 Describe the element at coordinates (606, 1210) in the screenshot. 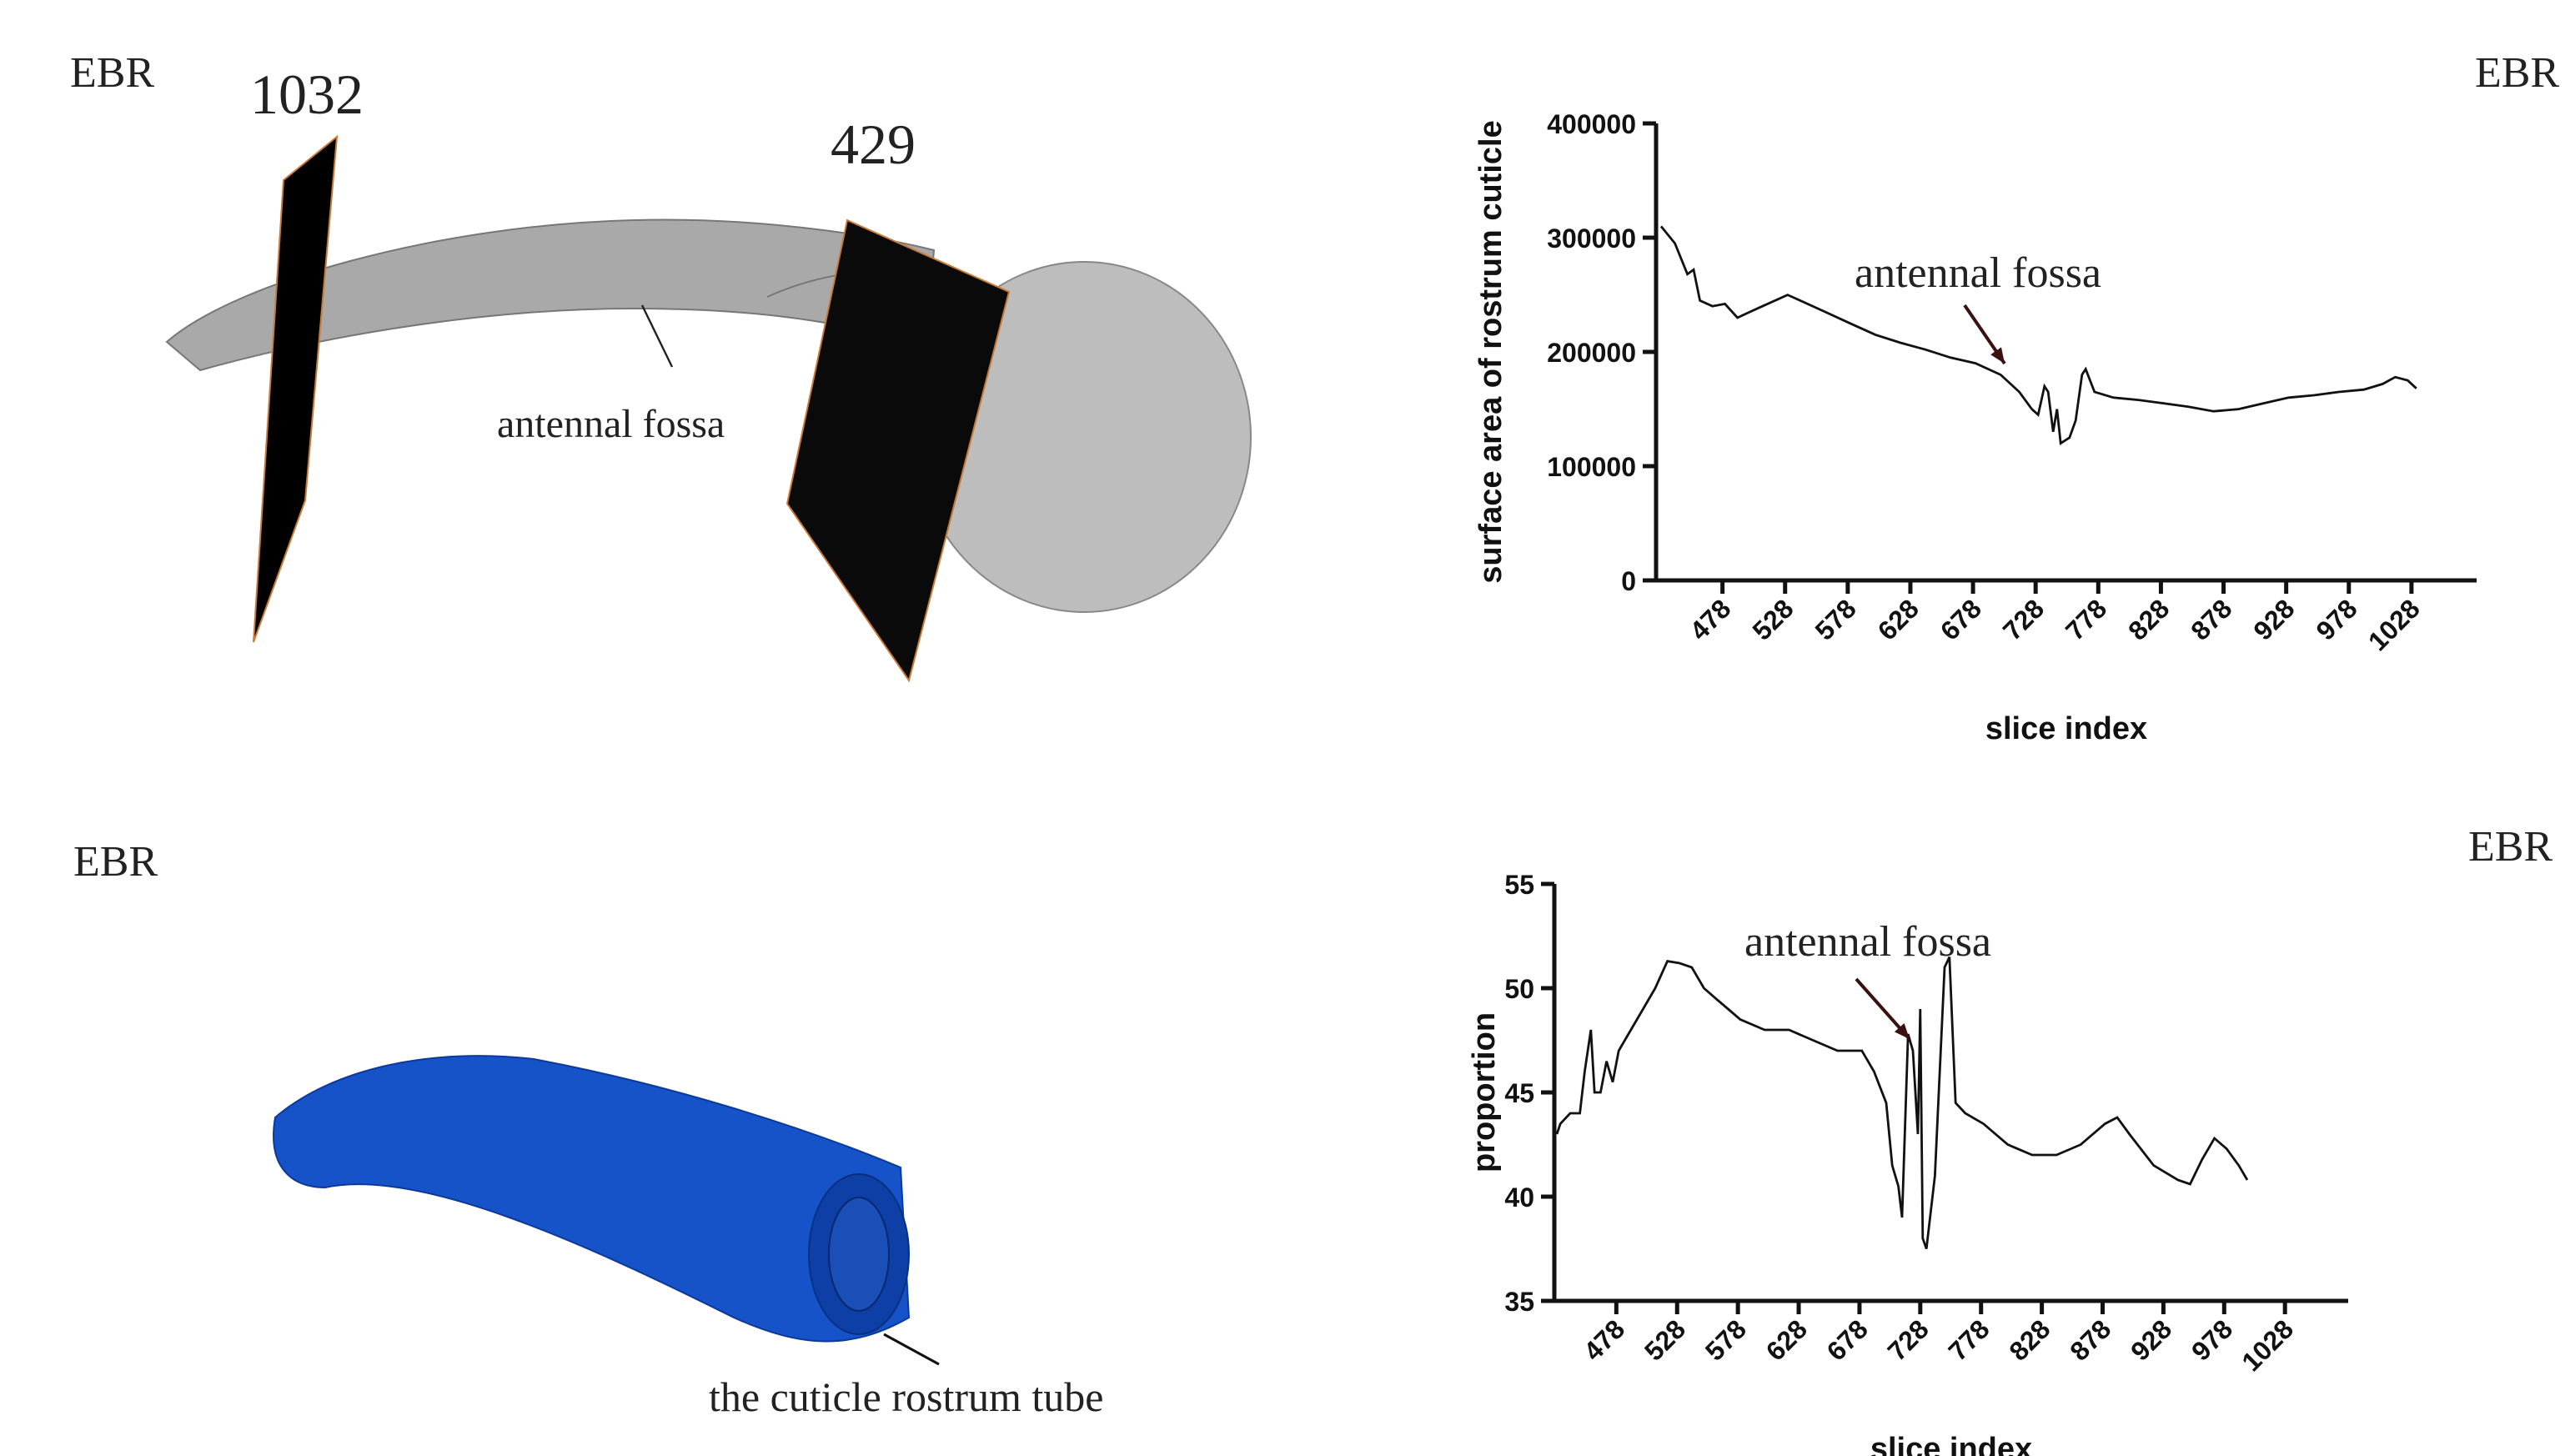

I see `tube-render` at that location.